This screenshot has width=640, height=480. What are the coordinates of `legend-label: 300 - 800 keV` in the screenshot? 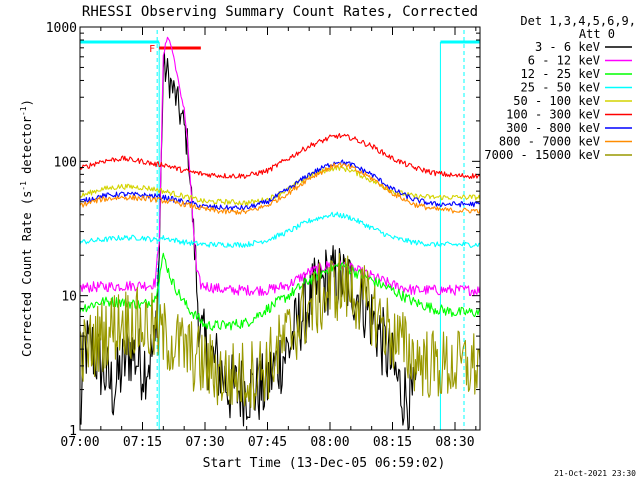 It's located at (553, 128).